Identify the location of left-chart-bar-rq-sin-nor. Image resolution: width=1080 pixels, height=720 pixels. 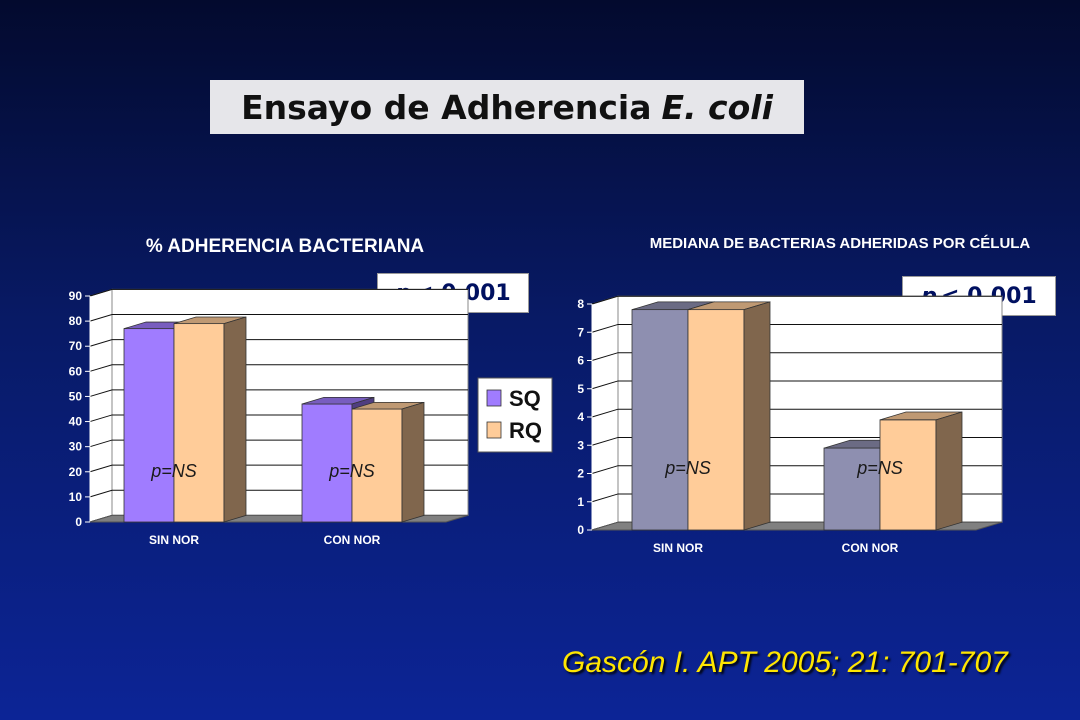
(199, 423).